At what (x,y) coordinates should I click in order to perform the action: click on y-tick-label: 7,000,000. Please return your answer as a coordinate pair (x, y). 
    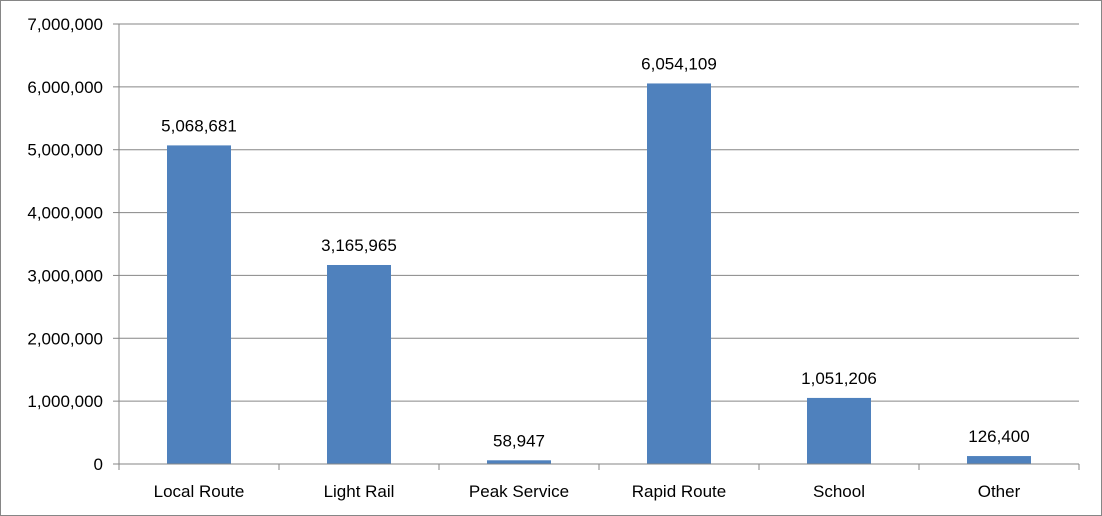
    Looking at the image, I should click on (65, 24).